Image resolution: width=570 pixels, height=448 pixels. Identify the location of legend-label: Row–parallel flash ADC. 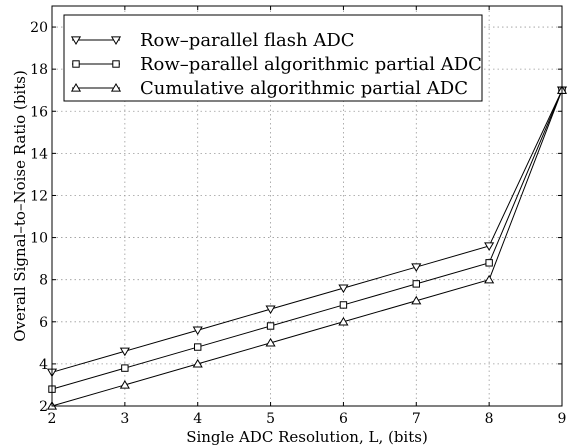
(247, 40).